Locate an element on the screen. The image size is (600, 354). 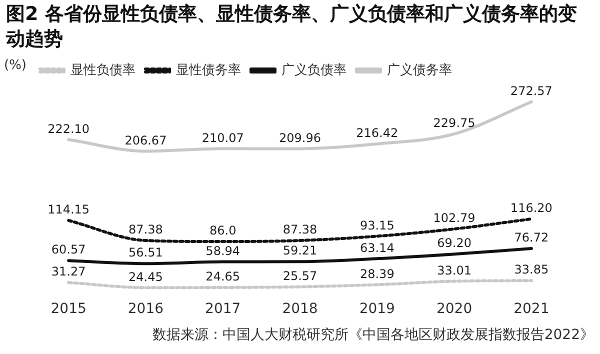
data-label: 86.0 is located at coordinates (223, 231).